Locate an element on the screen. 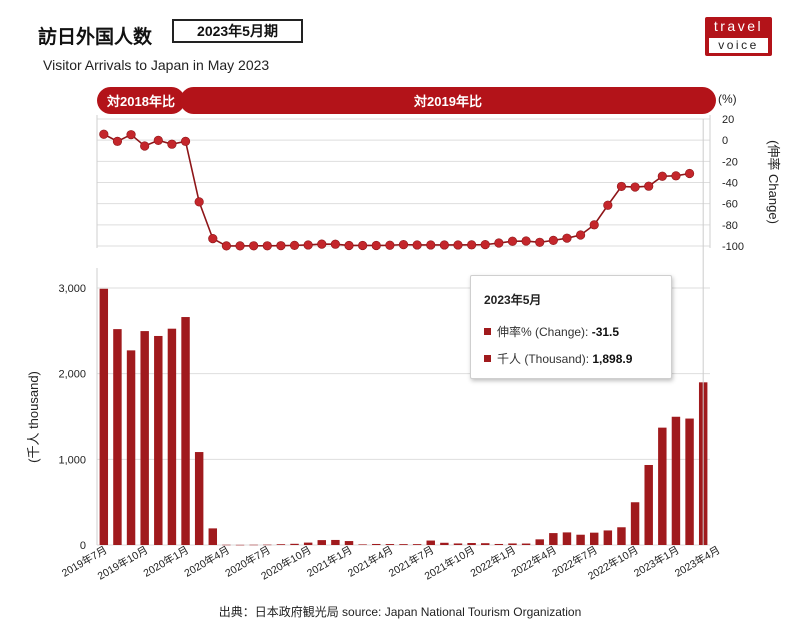 This screenshot has height=635, width=800. line-y-axis-title: (伸率 Change) is located at coordinates (773, 182).